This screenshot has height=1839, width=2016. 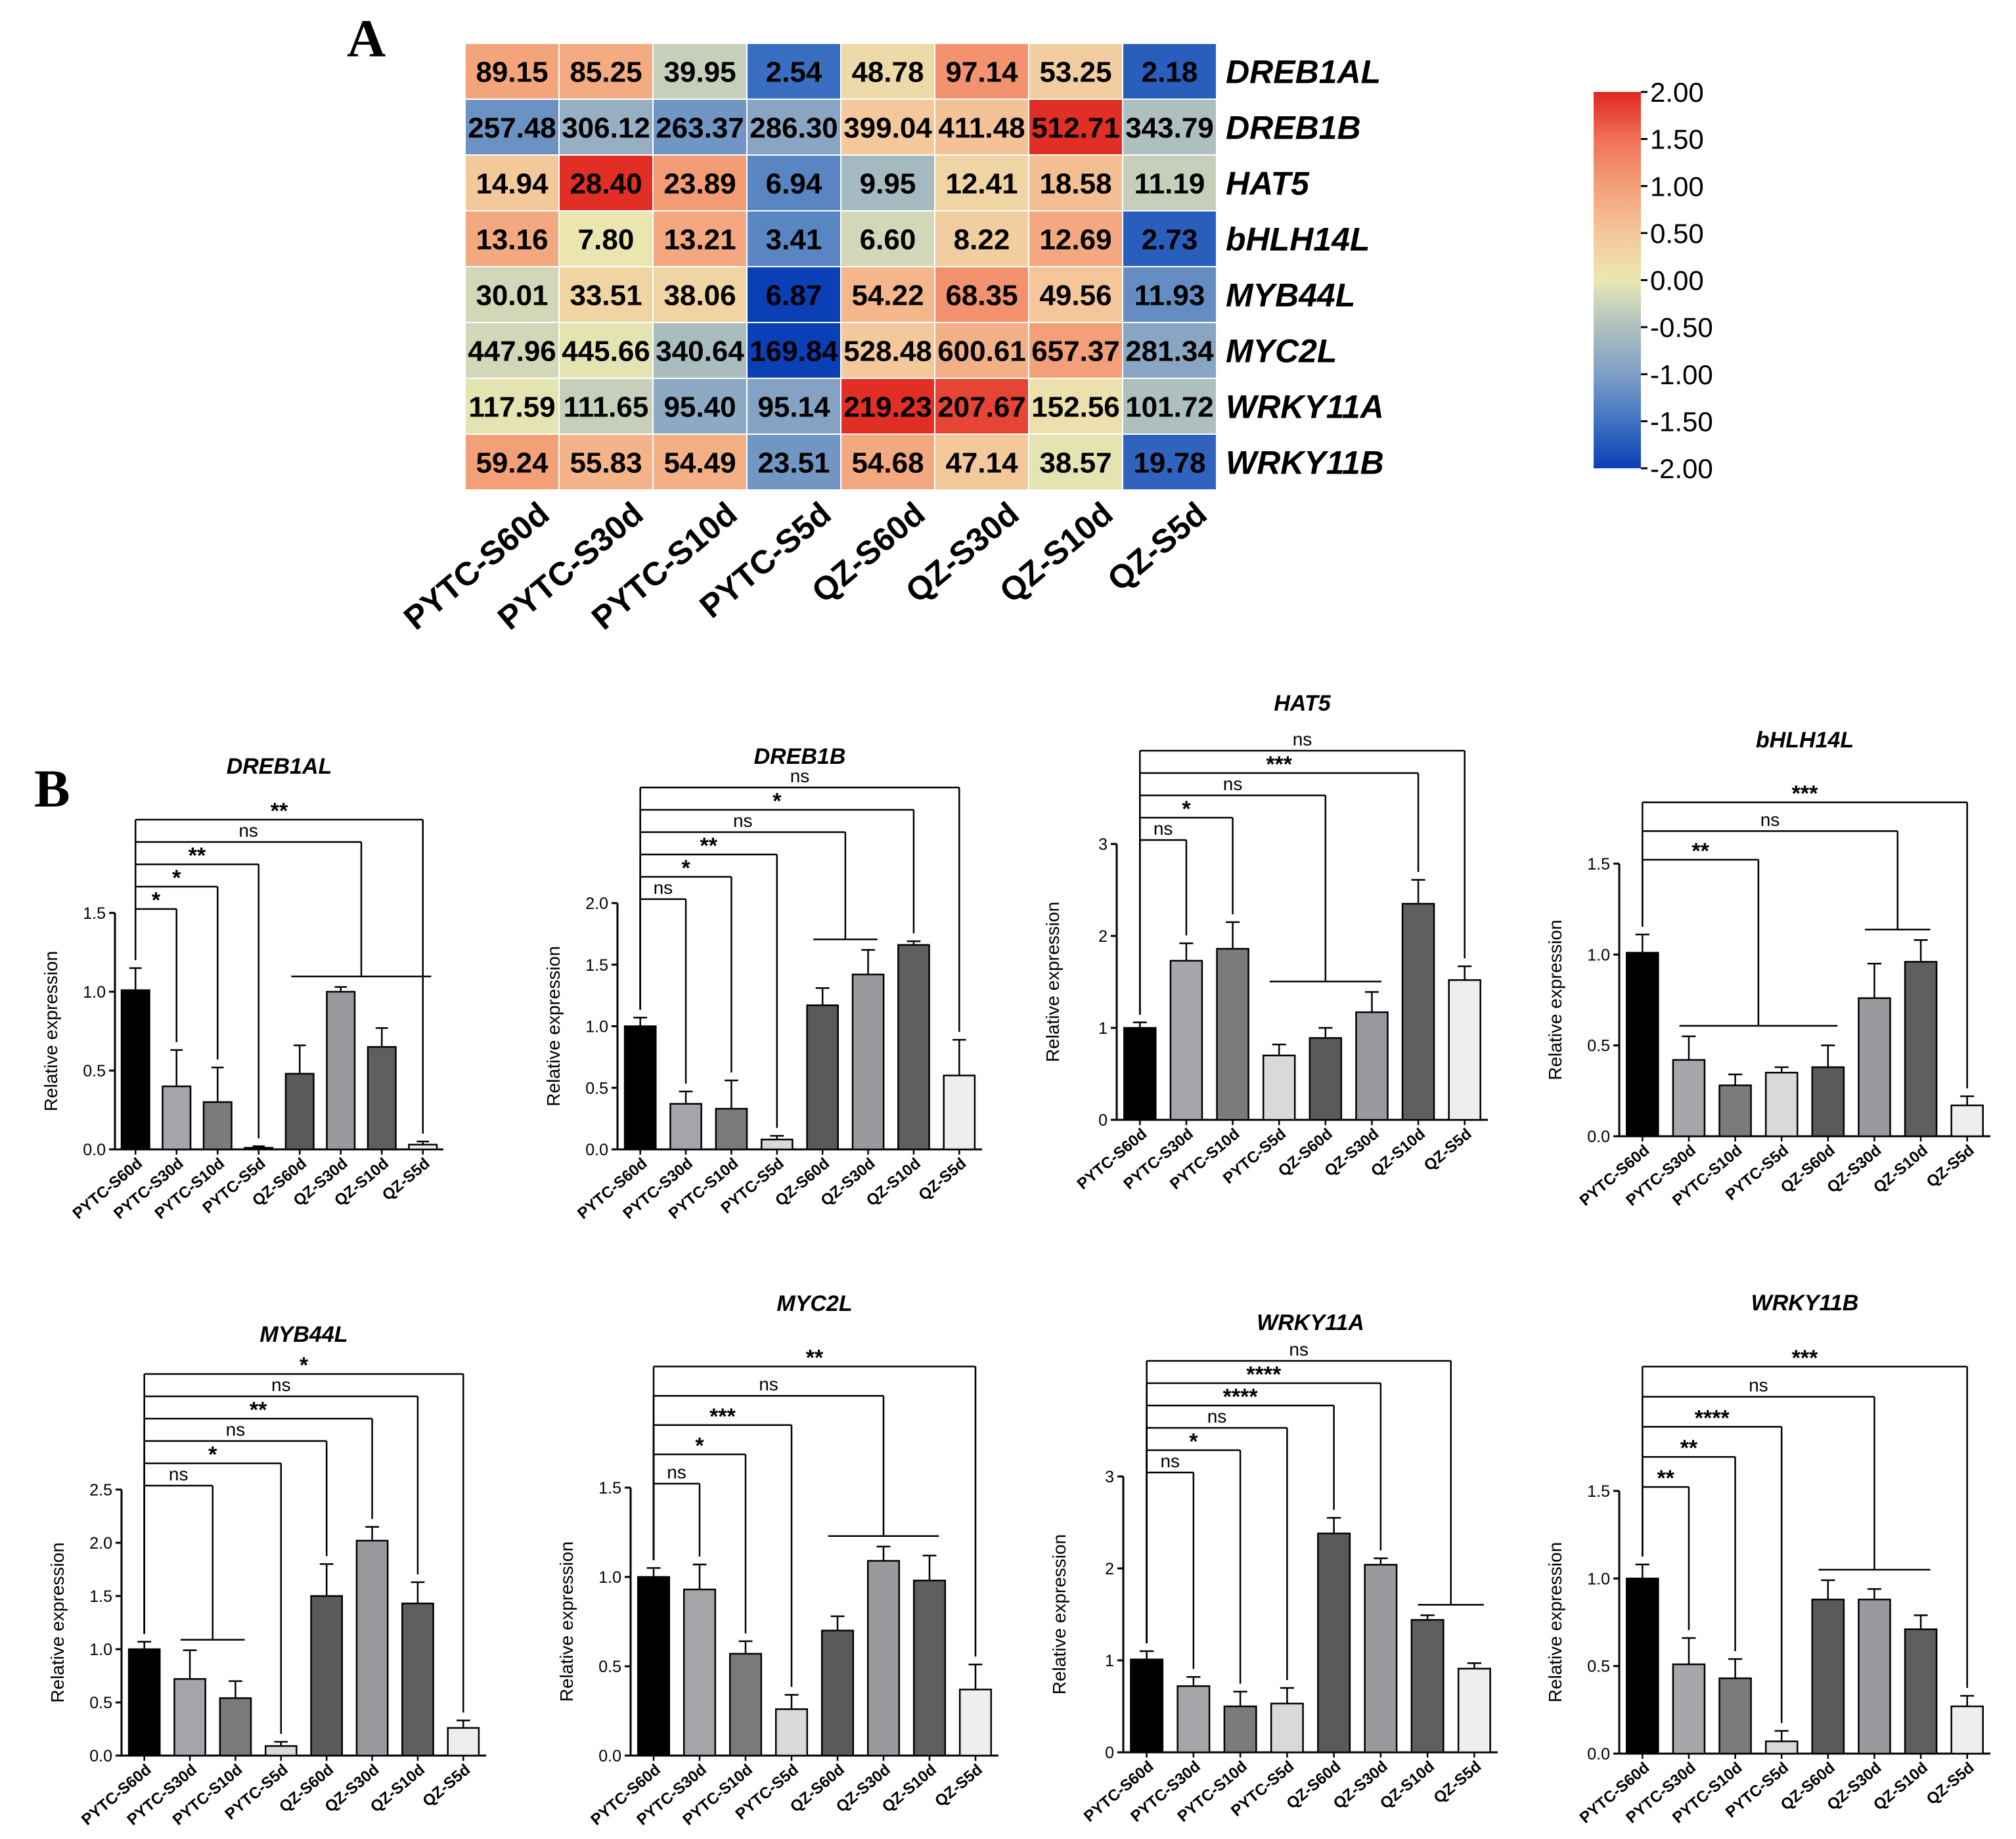 I want to click on heatmap-value: 54.68, so click(x=887, y=463).